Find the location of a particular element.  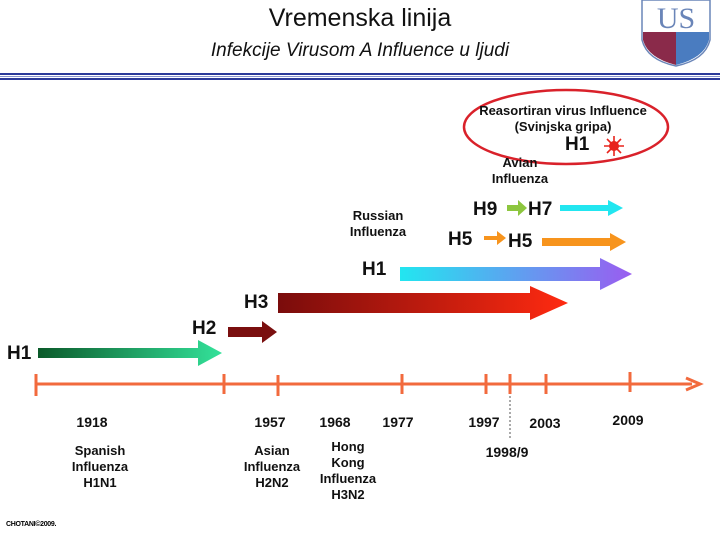

usu-logo: US is located at coordinates (676, 33).